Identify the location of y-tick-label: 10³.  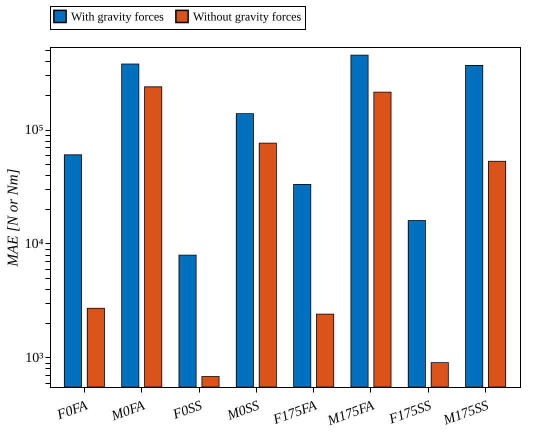
(34, 358).